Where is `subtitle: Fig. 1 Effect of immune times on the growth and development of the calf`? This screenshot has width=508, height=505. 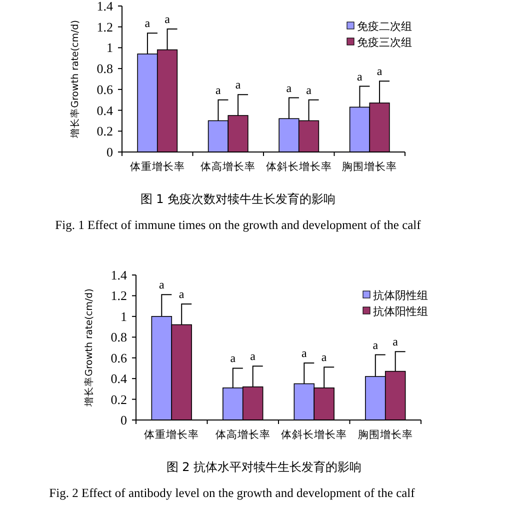
subtitle: Fig. 1 Effect of immune times on the growth and development of the calf is located at coordinates (238, 225).